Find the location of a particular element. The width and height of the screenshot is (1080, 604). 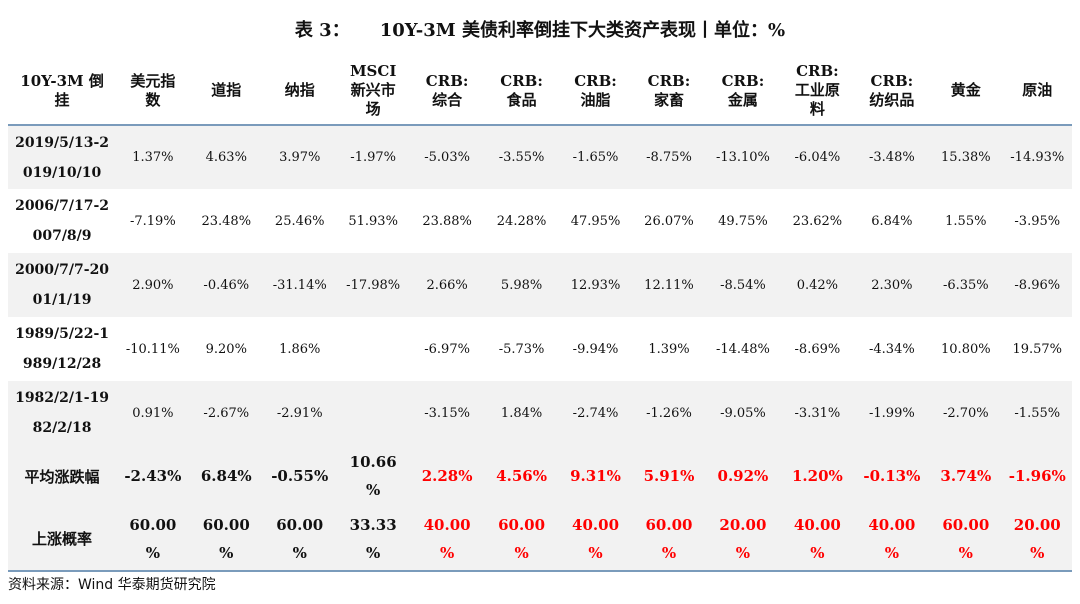

value-cell: 51.93% is located at coordinates (373, 221).